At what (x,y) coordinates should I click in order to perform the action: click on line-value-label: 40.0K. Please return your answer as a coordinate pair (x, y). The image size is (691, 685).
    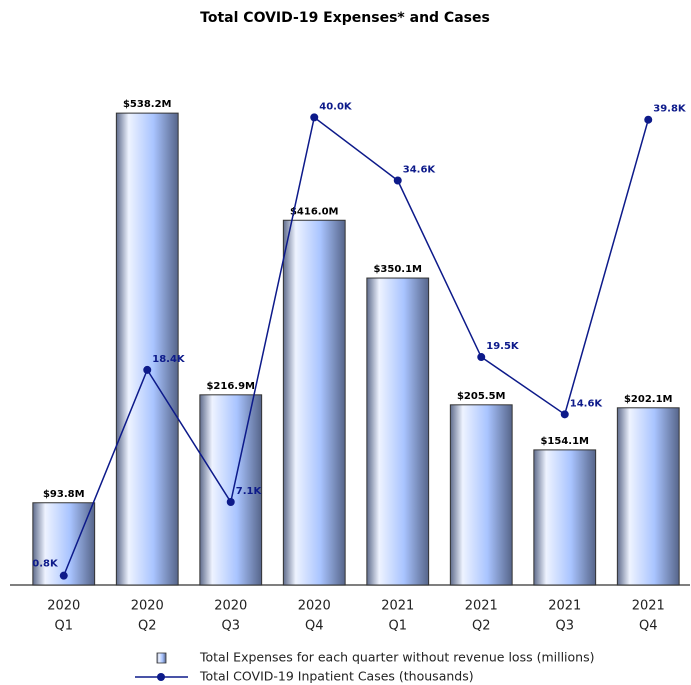
    Looking at the image, I should click on (336, 106).